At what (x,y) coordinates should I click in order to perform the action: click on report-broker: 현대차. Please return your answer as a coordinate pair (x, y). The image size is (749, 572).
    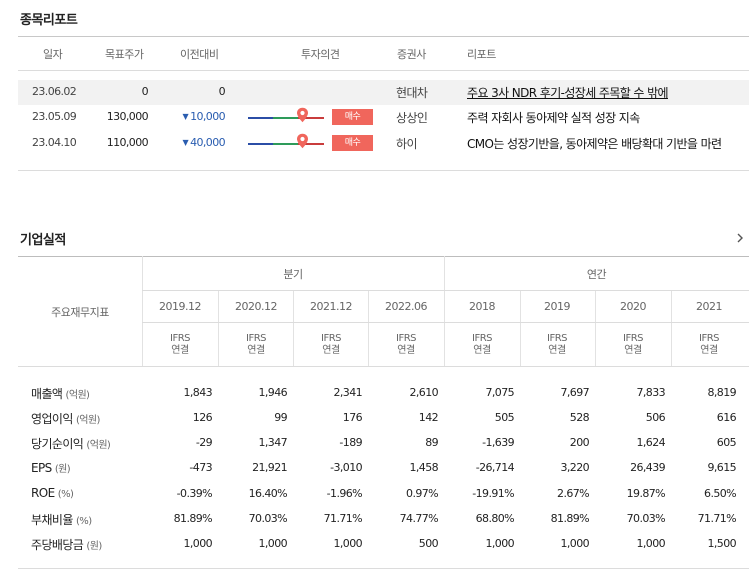
    Looking at the image, I should click on (412, 93).